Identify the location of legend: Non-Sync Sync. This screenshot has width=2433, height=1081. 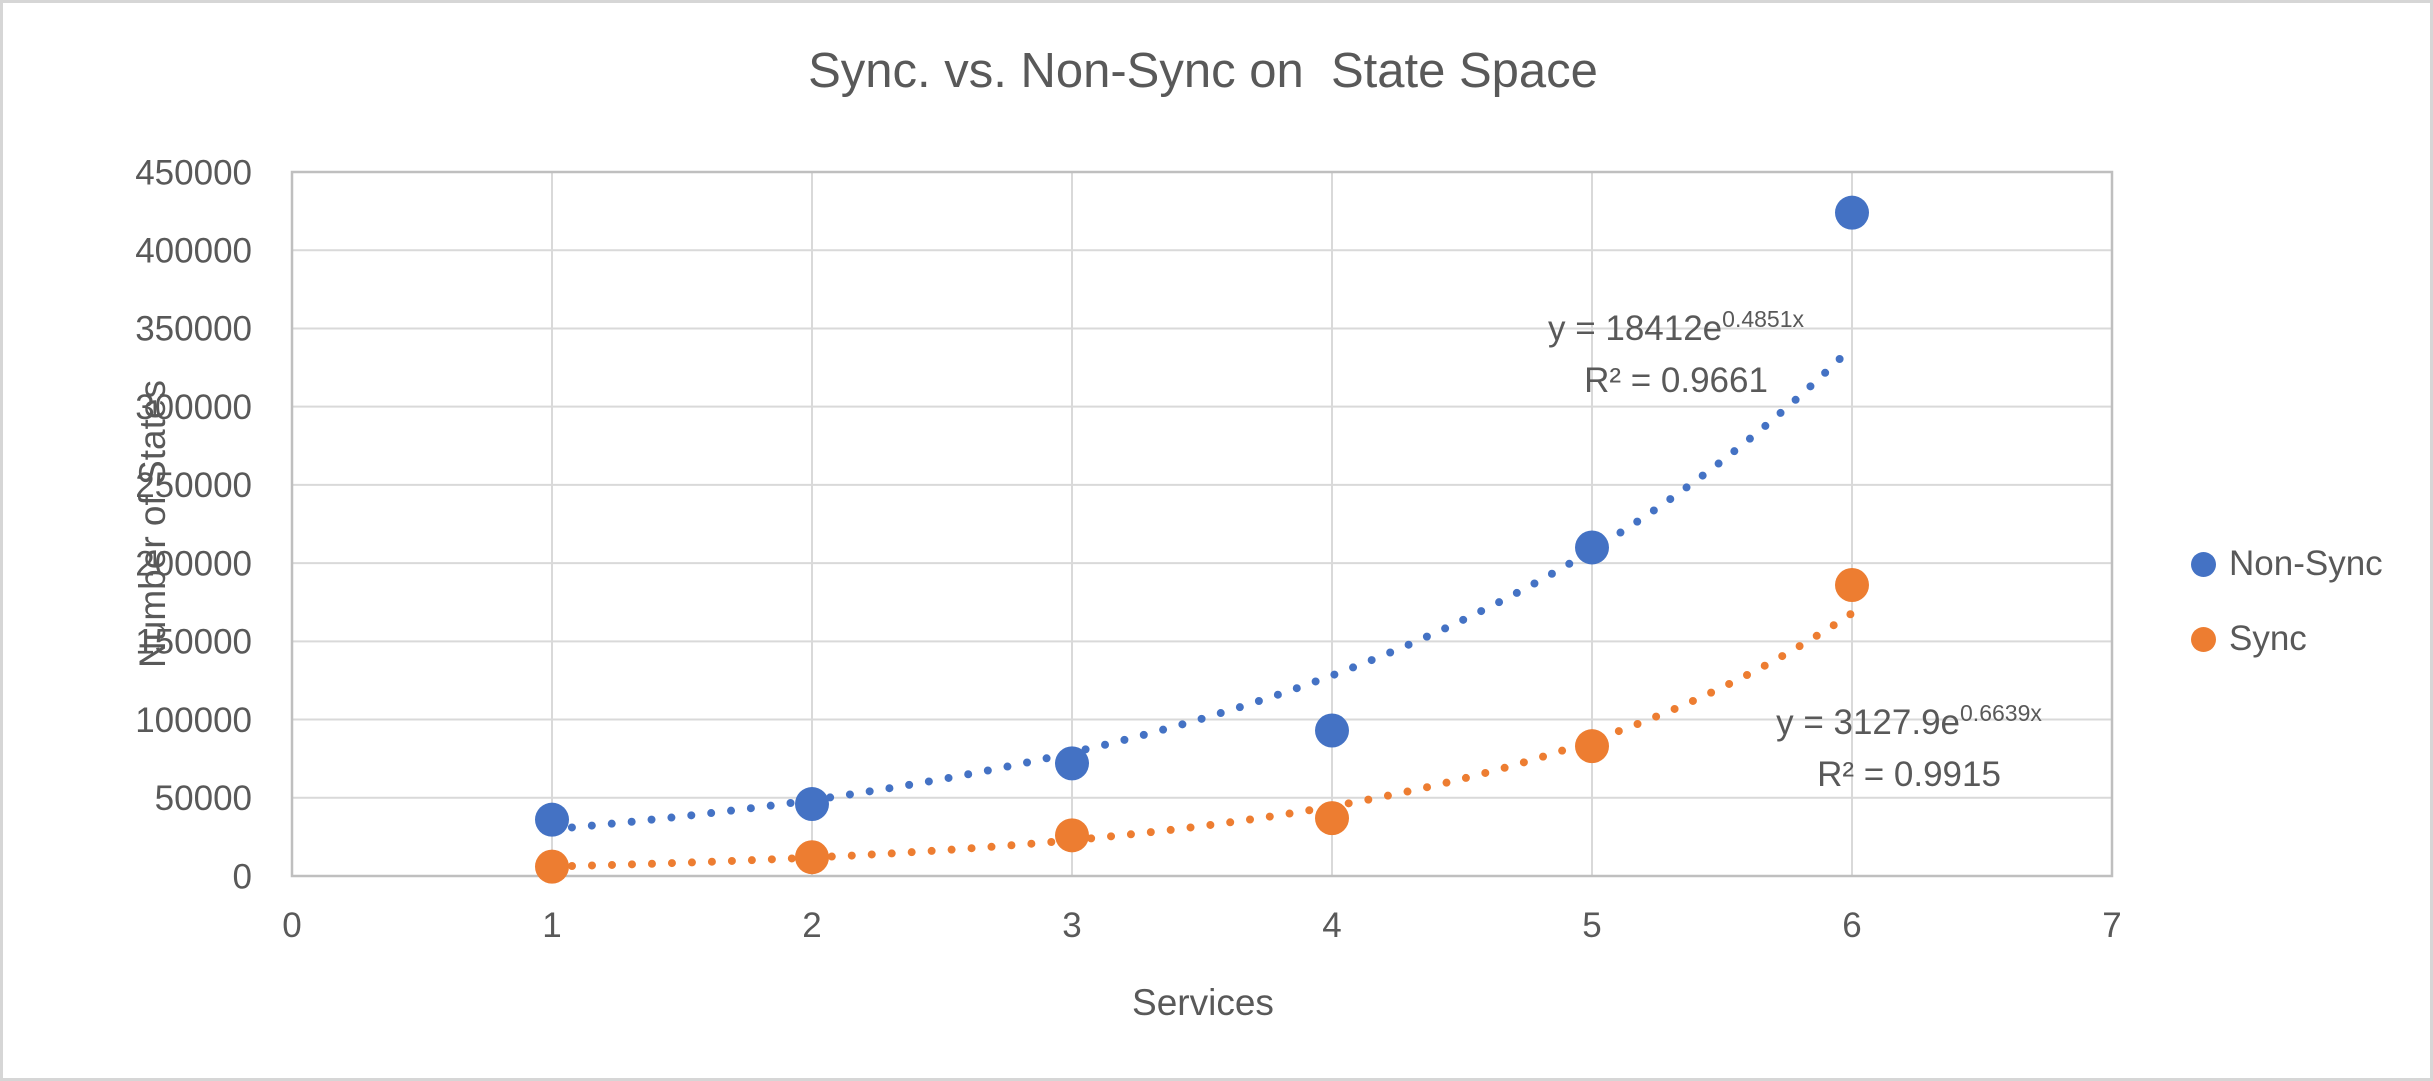
(2287, 616).